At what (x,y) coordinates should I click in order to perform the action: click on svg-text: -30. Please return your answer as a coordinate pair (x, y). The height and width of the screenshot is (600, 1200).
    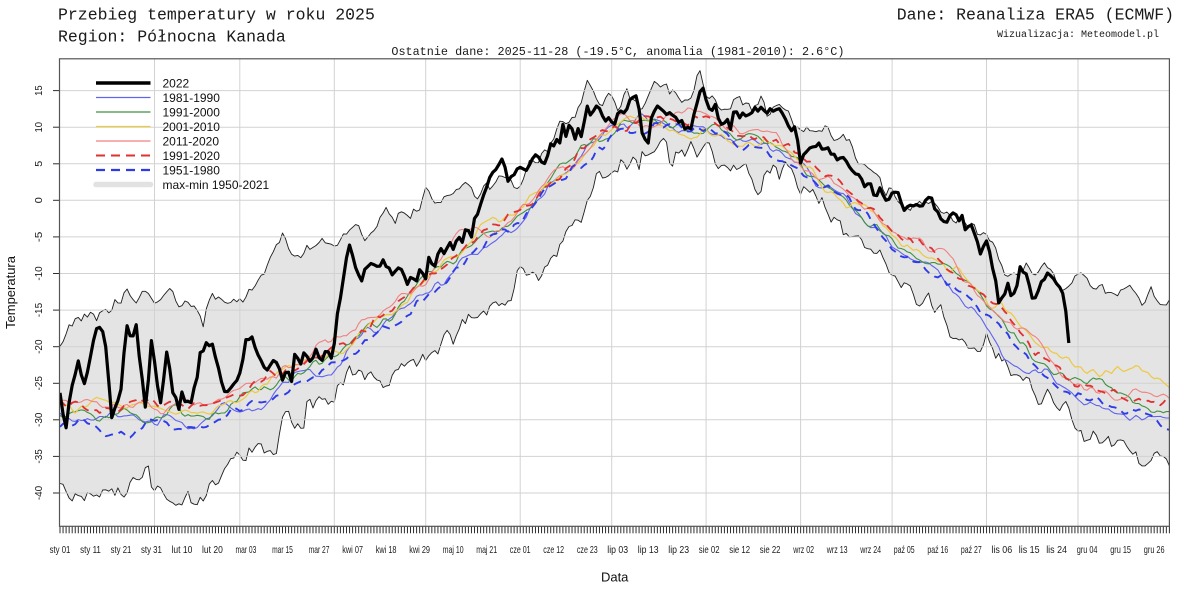
    Looking at the image, I should click on (39, 419).